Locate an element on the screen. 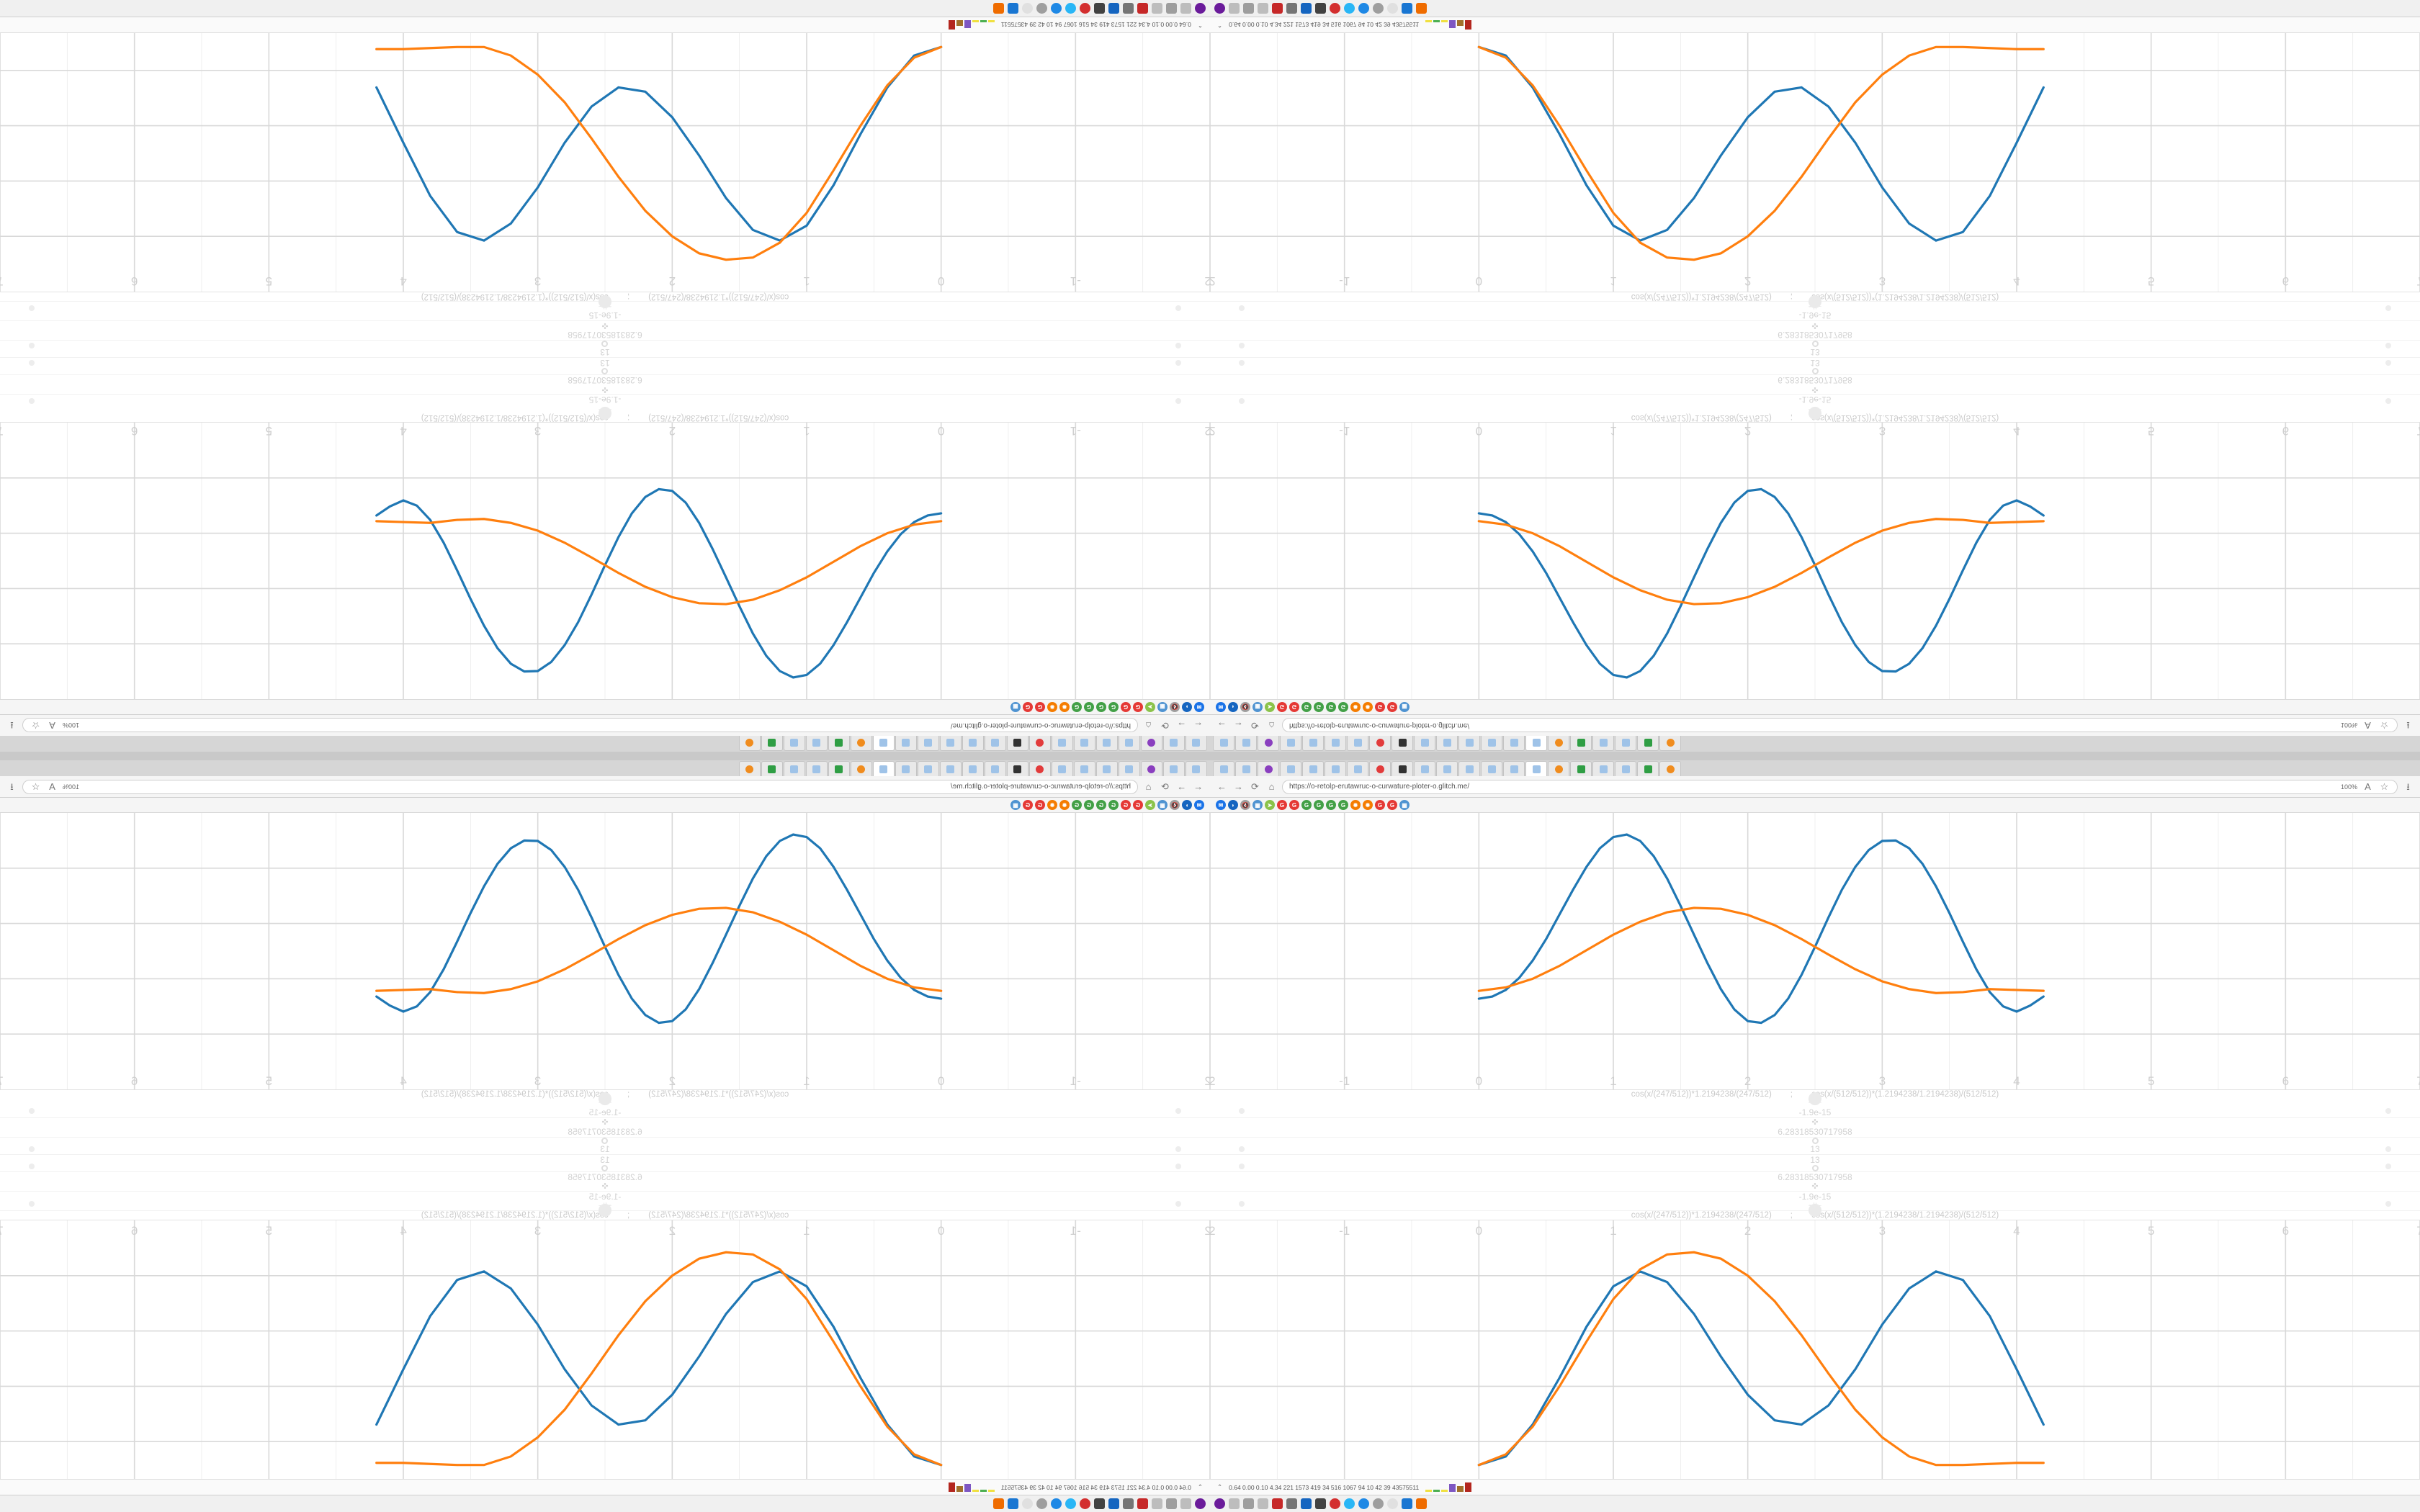 This screenshot has width=2420, height=1512. reload-icon: ⟳ is located at coordinates (1255, 725).